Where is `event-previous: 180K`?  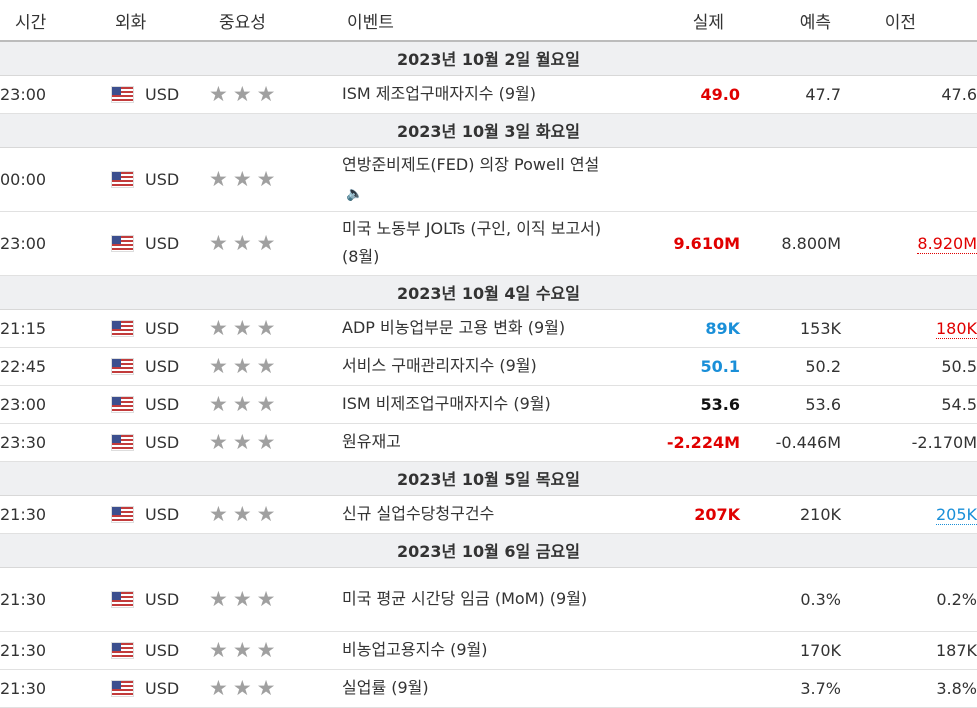
event-previous: 180K is located at coordinates (956, 328).